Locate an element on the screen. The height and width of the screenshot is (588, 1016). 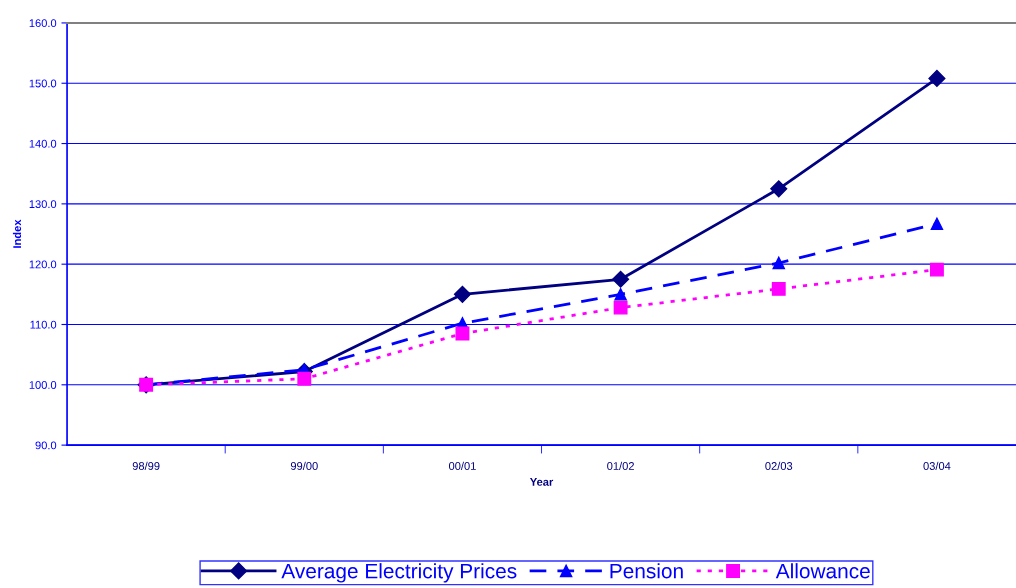
y-tick-label: 90.0 is located at coordinates (46, 445).